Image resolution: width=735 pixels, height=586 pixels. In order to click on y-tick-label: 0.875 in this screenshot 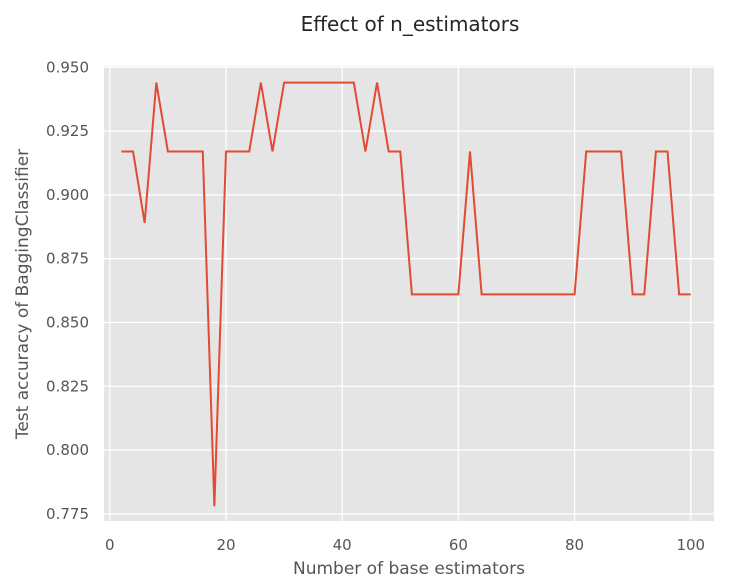, I will do `click(67, 259)`.